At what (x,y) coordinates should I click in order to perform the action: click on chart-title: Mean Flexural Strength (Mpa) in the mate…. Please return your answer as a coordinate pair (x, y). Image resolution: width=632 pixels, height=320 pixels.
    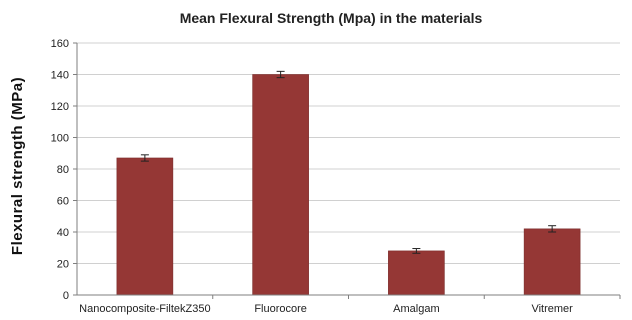
    Looking at the image, I should click on (331, 18).